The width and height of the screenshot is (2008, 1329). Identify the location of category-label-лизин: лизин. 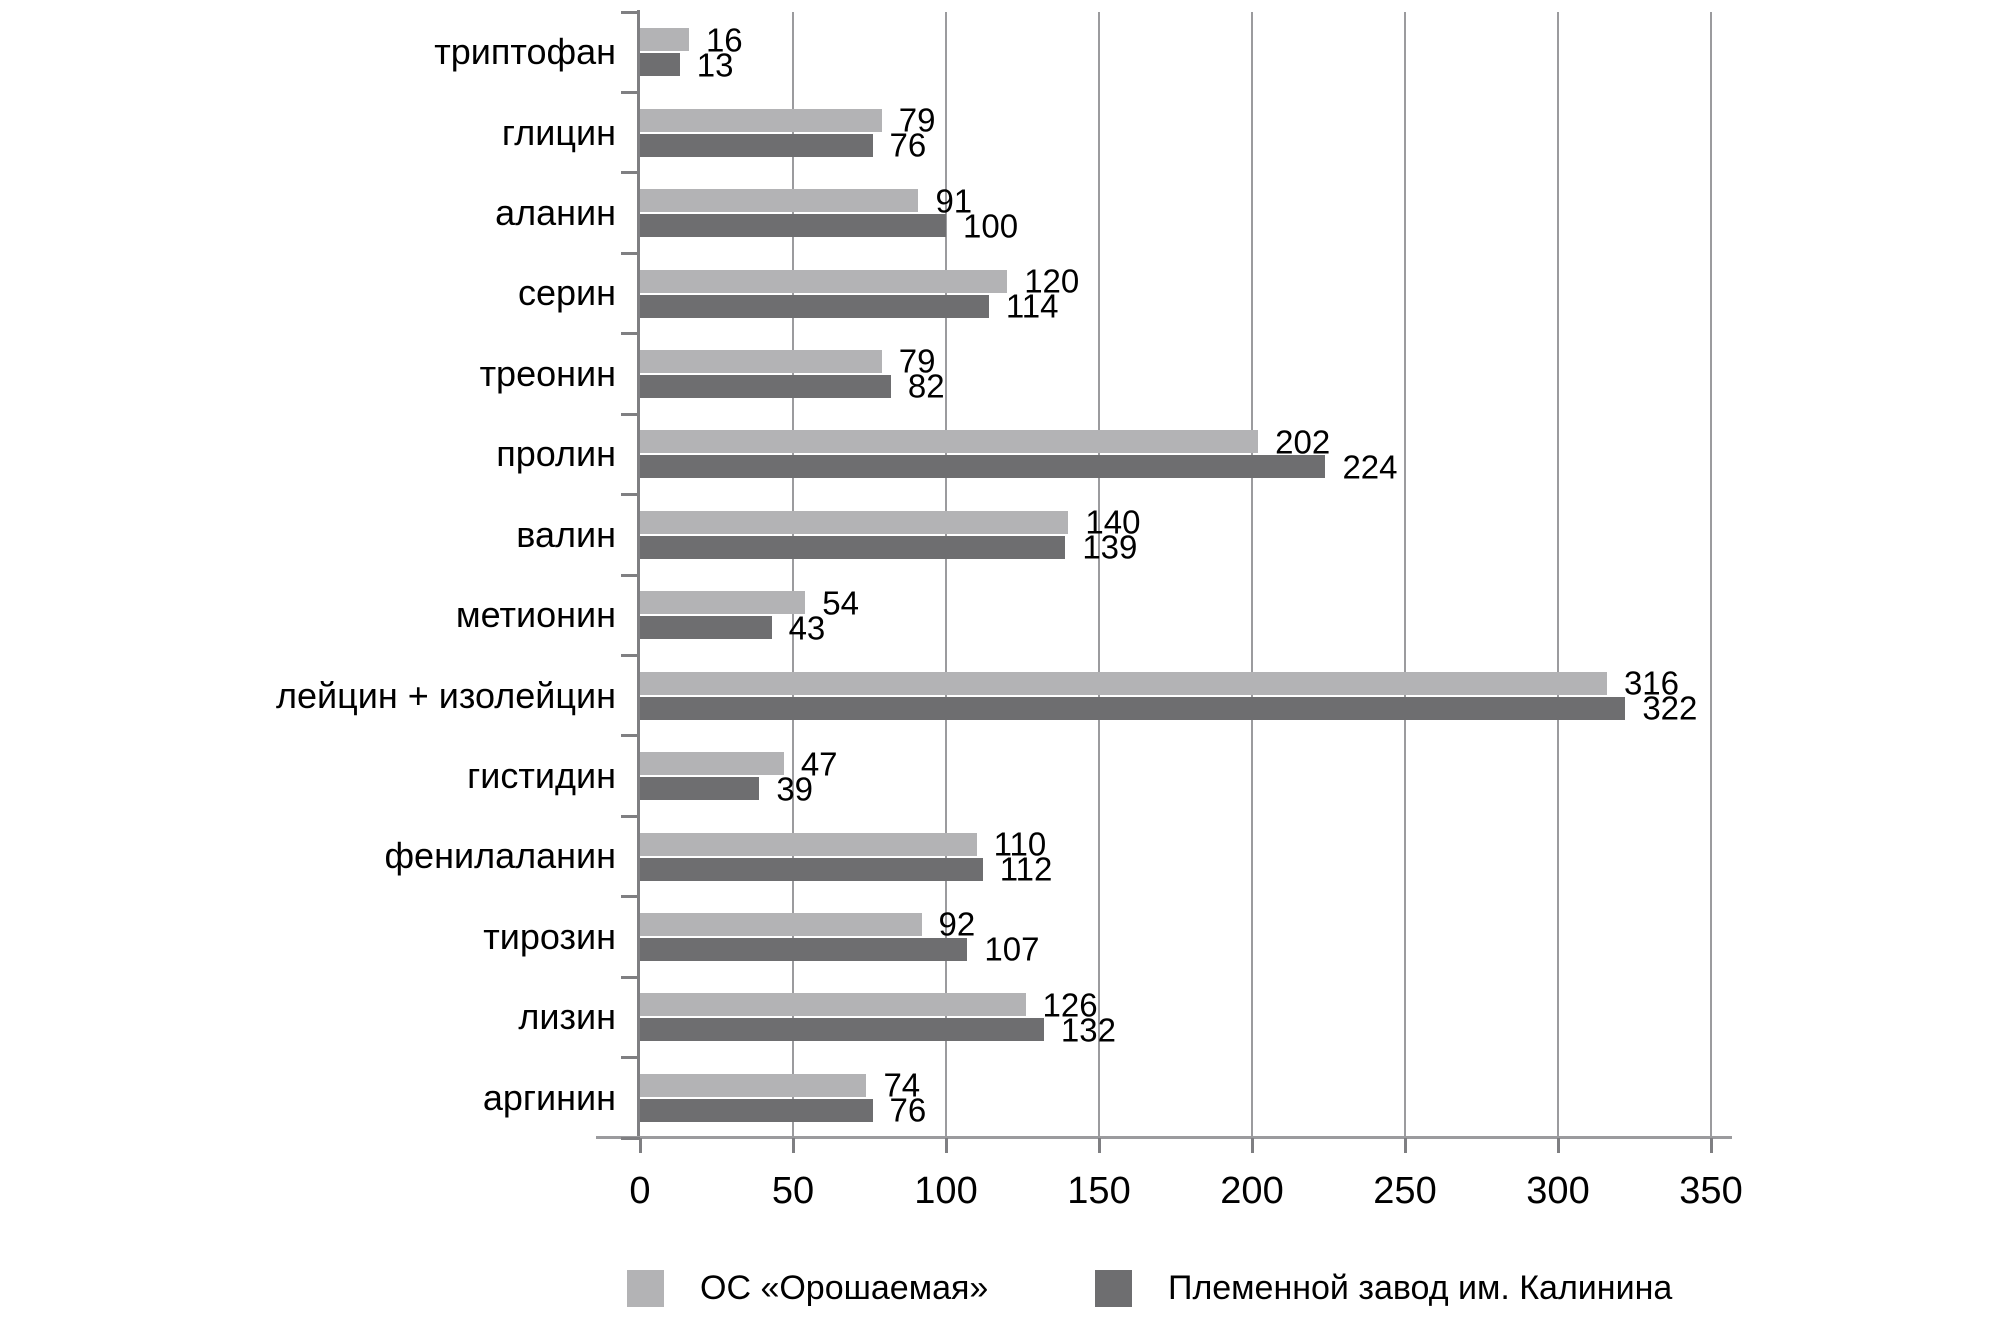
(567, 1017).